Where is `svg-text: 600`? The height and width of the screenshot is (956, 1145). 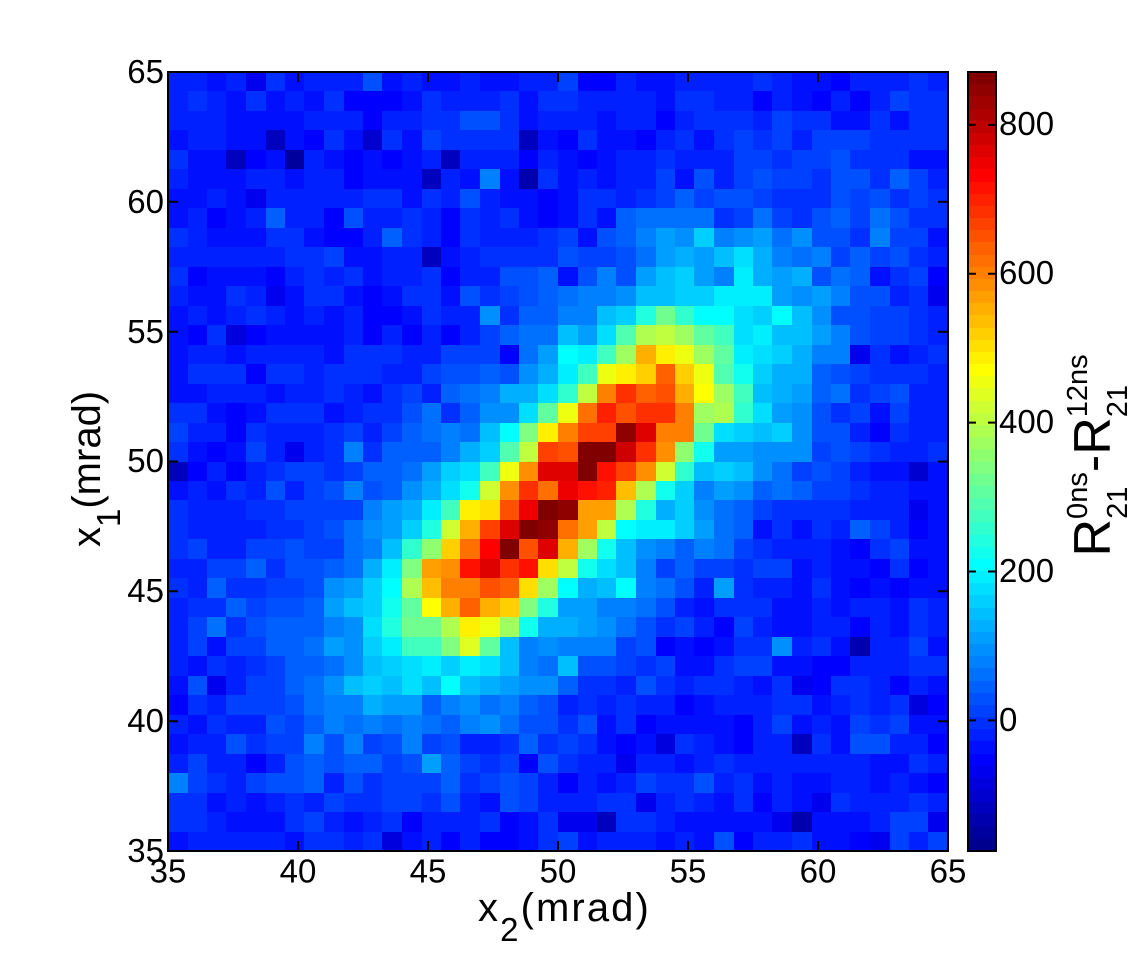
svg-text: 600 is located at coordinates (1026, 272).